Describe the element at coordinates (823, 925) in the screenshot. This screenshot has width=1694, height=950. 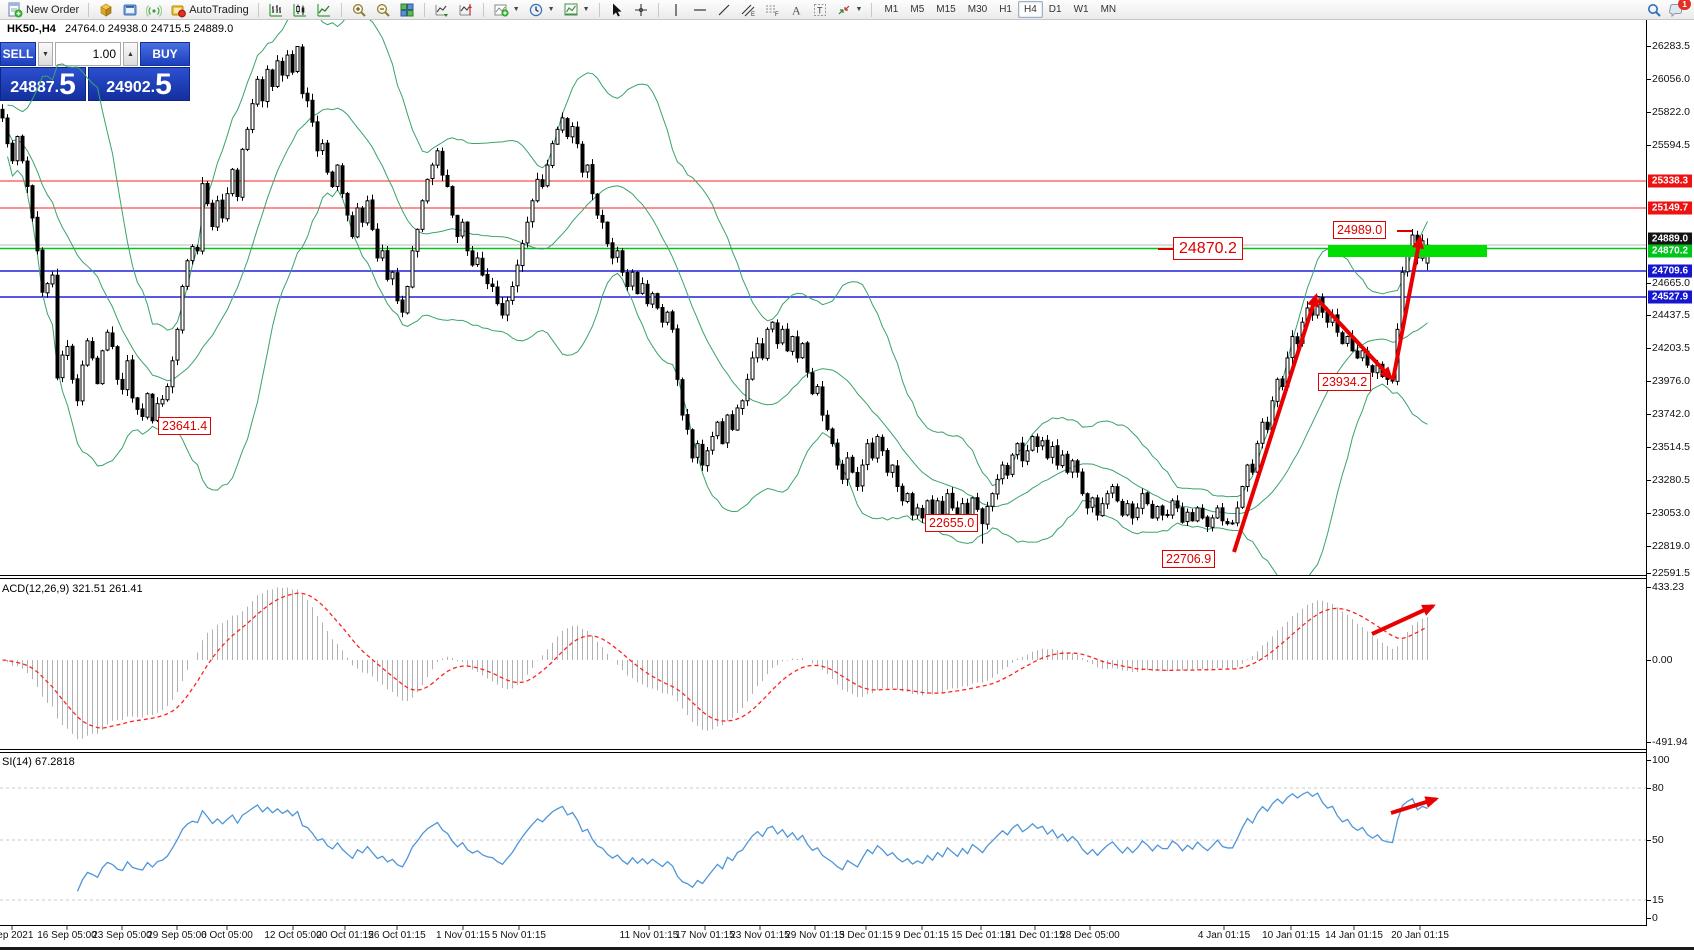
I see `date-axis-line` at that location.